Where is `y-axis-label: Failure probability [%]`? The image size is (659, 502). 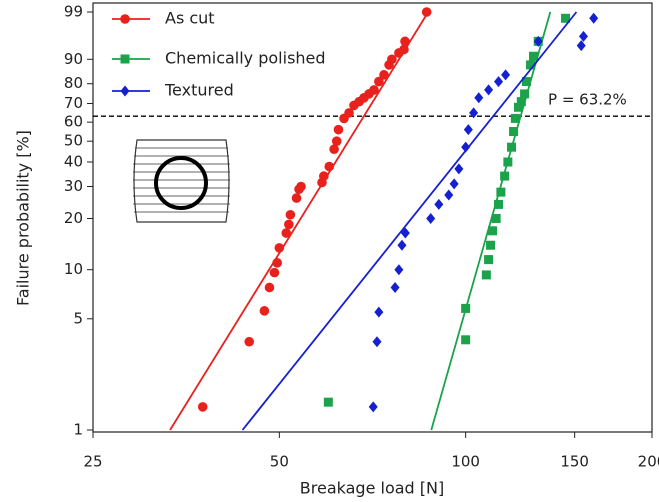
y-axis-label: Failure probability [%] is located at coordinates (23, 218).